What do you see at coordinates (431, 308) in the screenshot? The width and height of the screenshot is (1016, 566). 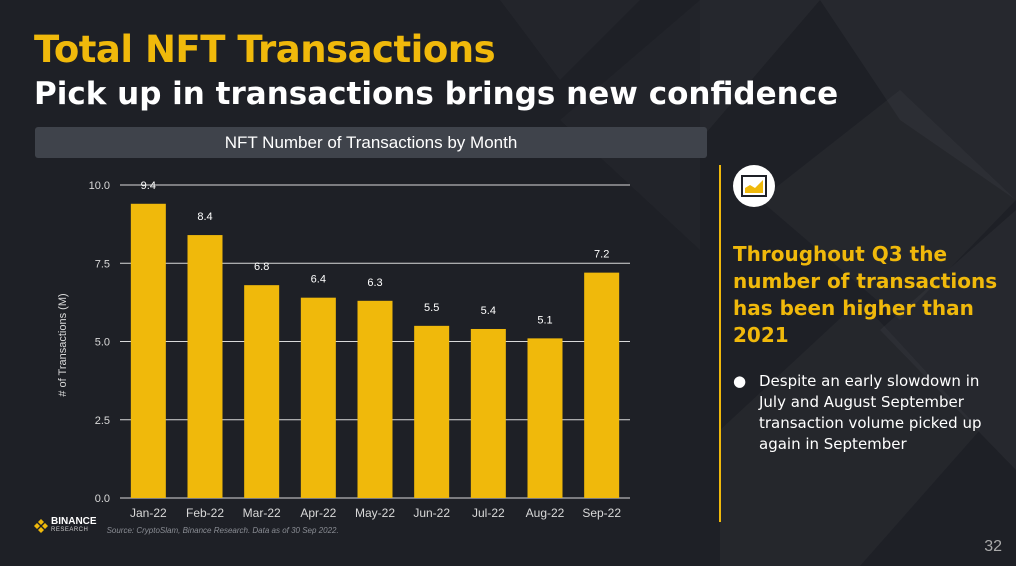 I see `data-label: 5.5` at bounding box center [431, 308].